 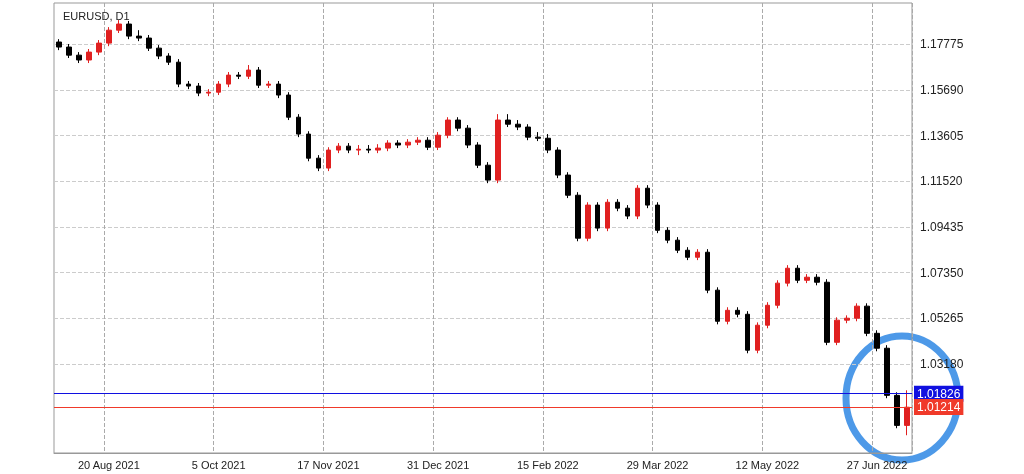 I want to click on y-tick-label: 1.09435, so click(x=942, y=226).